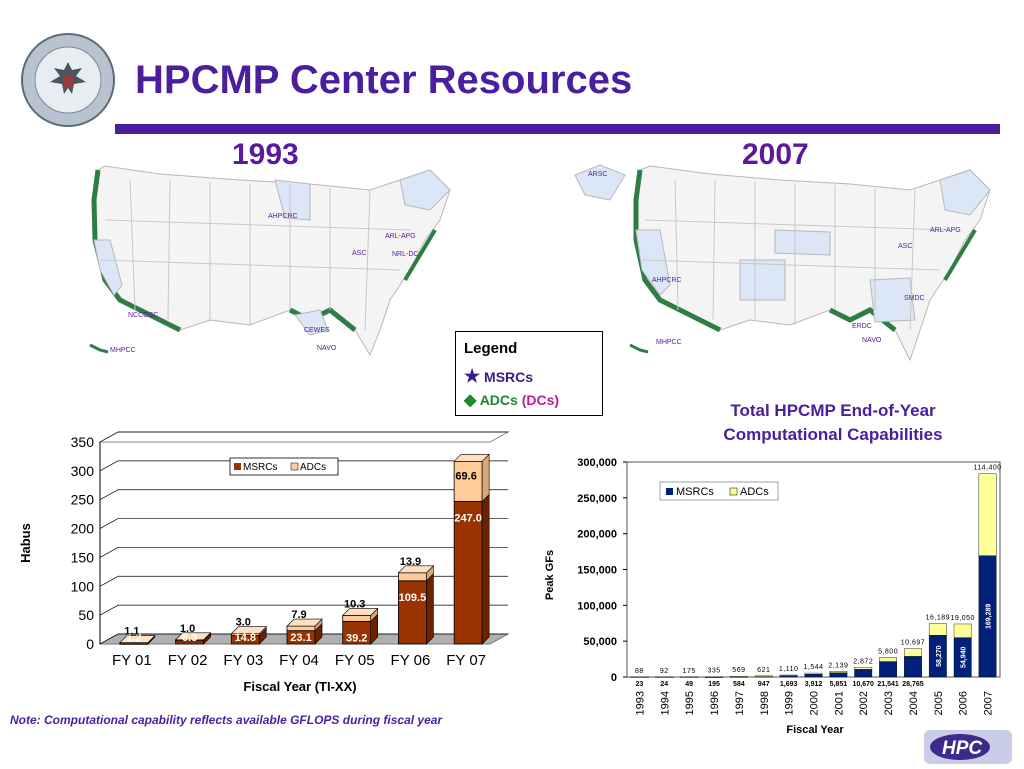 The width and height of the screenshot is (1024, 769). Describe the element at coordinates (789, 684) in the screenshot. I see `data-label-msrc: 1,693` at that location.